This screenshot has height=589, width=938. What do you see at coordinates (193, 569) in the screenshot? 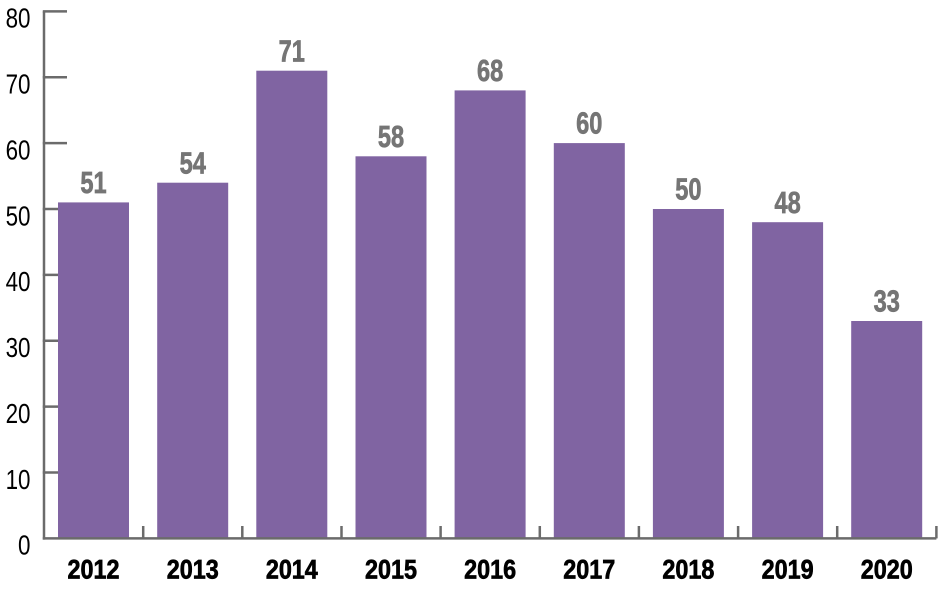
I see `svg-text: 2013` at bounding box center [193, 569].